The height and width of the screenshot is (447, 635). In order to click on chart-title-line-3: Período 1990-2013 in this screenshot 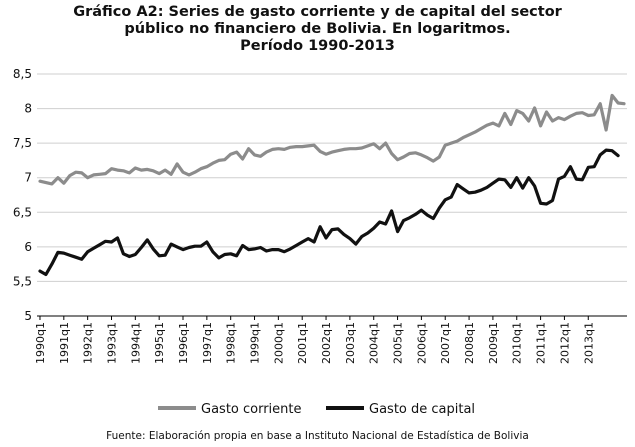, I will do `click(317, 46)`.